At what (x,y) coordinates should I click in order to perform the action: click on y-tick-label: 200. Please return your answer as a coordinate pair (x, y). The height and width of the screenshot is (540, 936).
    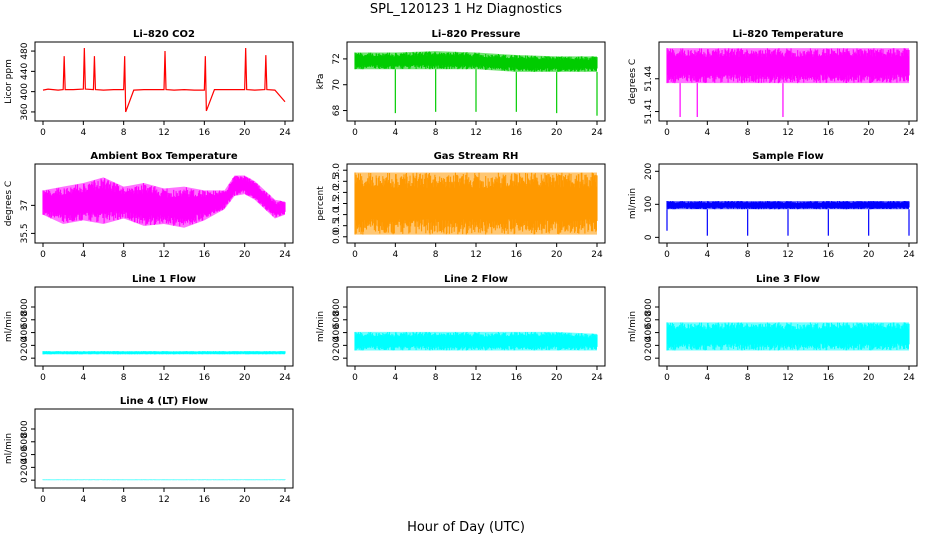
    Looking at the image, I should click on (649, 345).